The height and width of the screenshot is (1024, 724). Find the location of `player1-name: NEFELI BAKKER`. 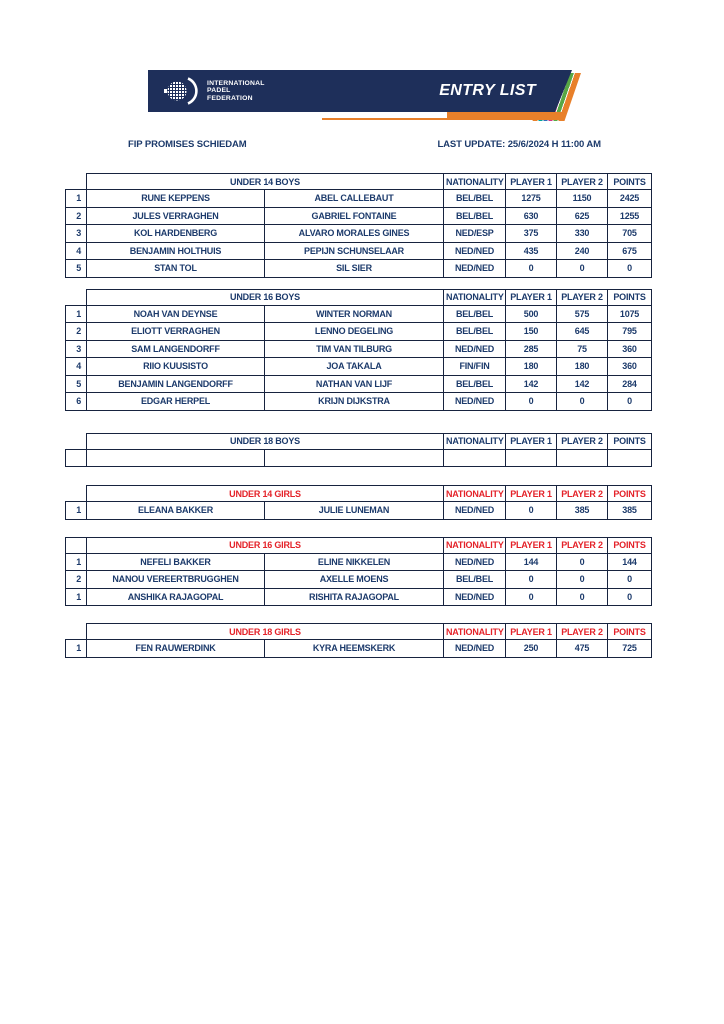

player1-name: NEFELI BAKKER is located at coordinates (175, 561).